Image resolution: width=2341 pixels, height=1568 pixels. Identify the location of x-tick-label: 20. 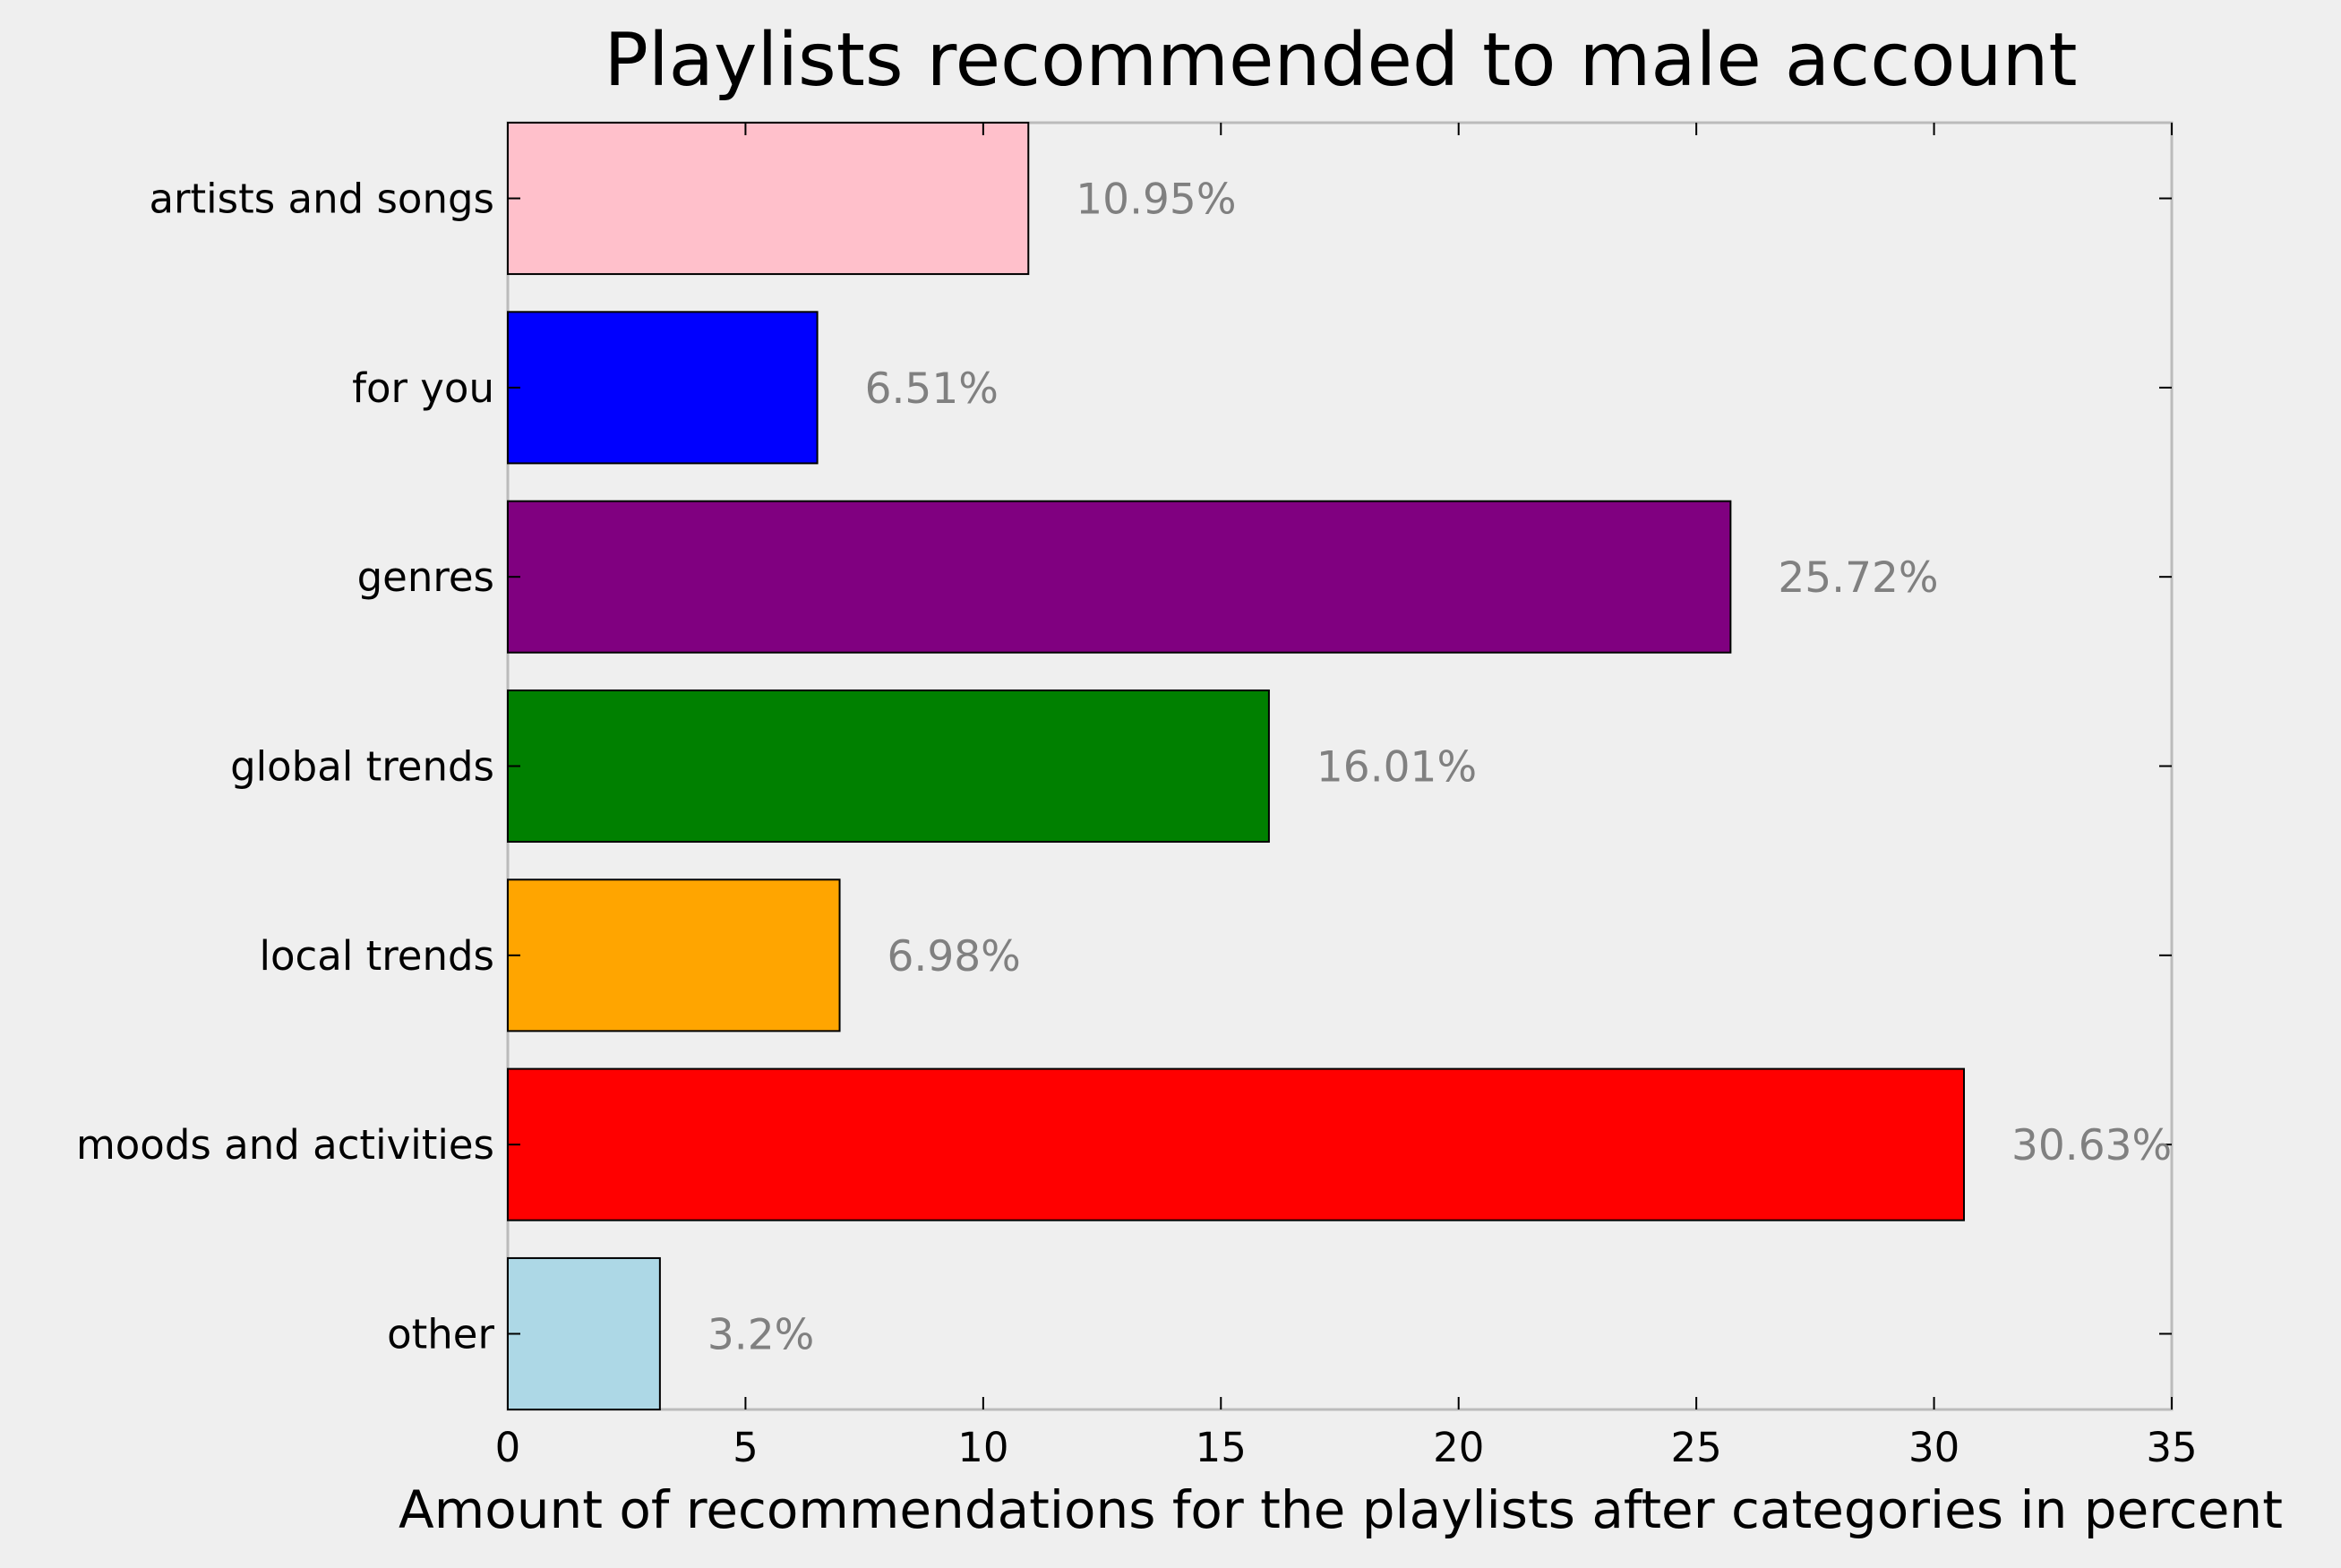
(1459, 1447).